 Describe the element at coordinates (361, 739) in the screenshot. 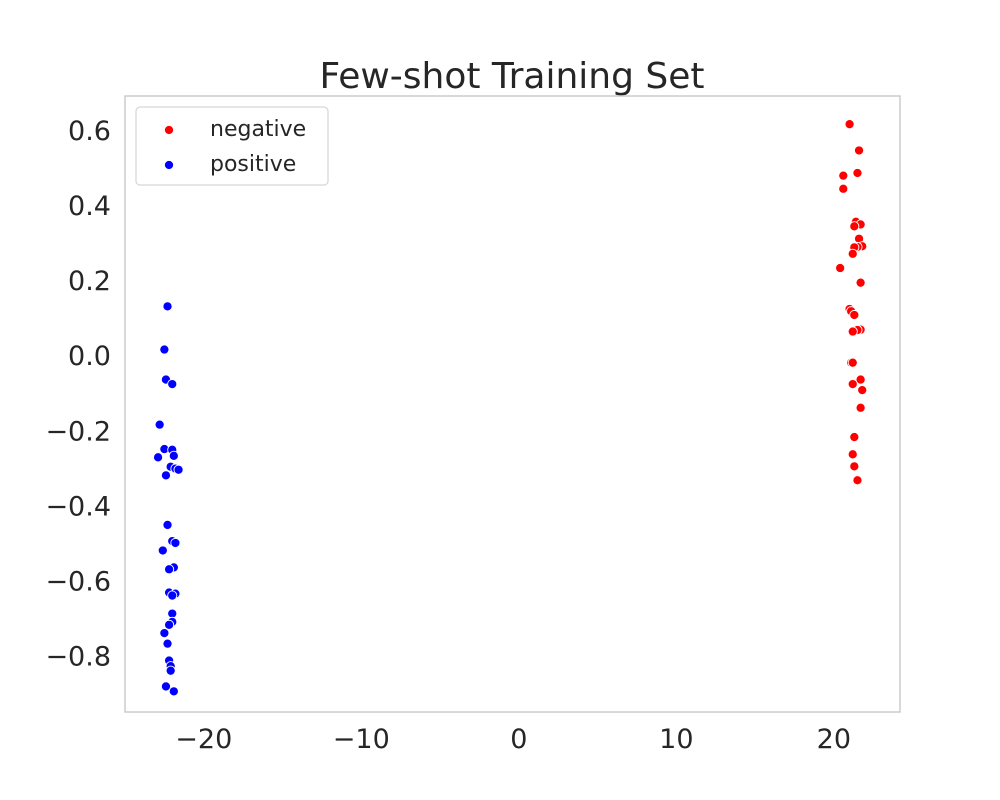

I see `x-tick-label: −10` at that location.